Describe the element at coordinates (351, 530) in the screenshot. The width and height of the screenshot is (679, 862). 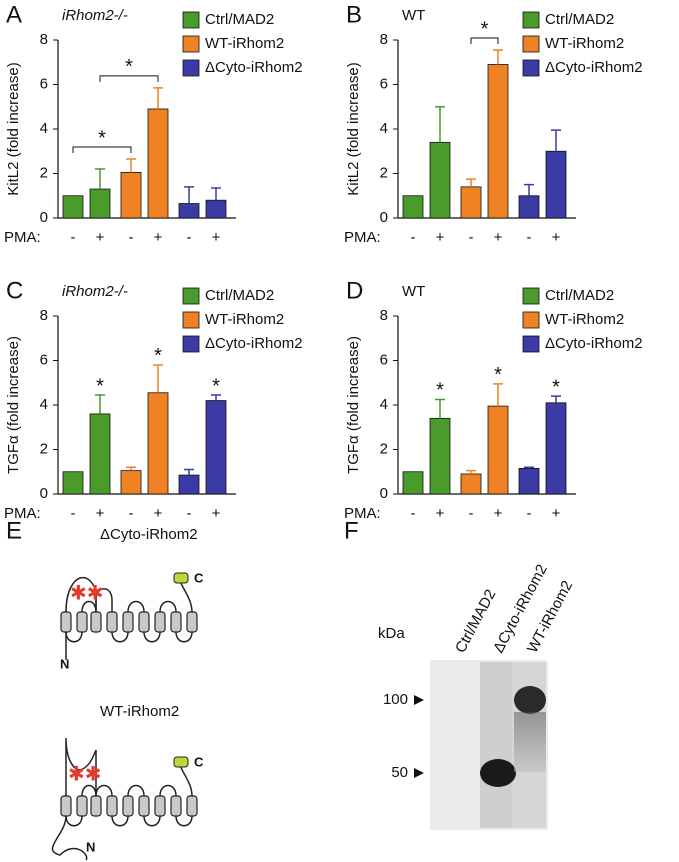
I see `panel-letter: F` at that location.